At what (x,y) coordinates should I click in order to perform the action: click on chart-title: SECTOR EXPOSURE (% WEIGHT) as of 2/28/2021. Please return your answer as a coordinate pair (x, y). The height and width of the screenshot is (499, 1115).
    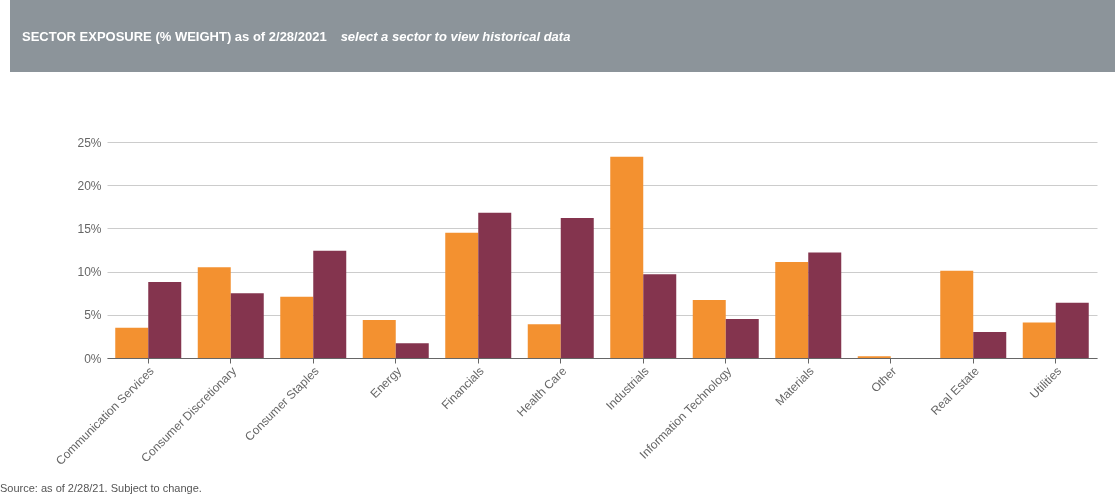
    Looking at the image, I should click on (174, 36).